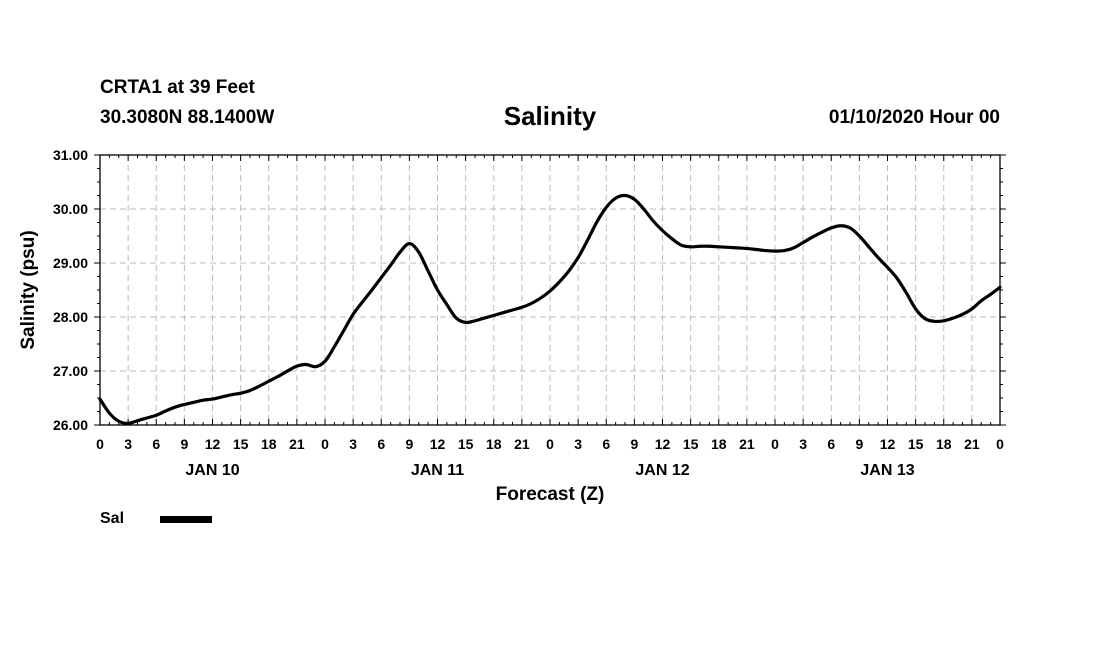 The width and height of the screenshot is (1100, 650). I want to click on y-tick-label: 30.00, so click(70, 209).